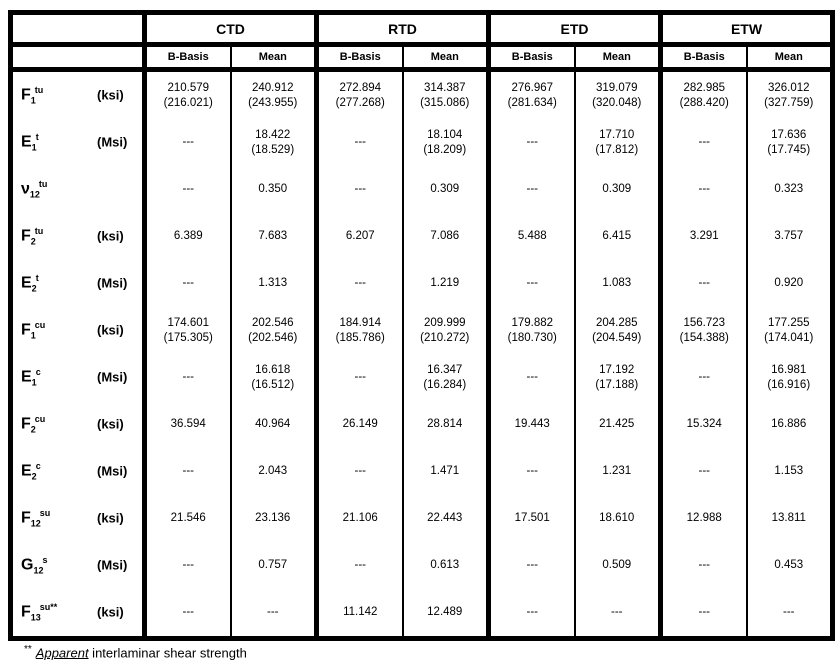  Describe the element at coordinates (273, 471) in the screenshot. I see `value-cell: 2.043` at that location.